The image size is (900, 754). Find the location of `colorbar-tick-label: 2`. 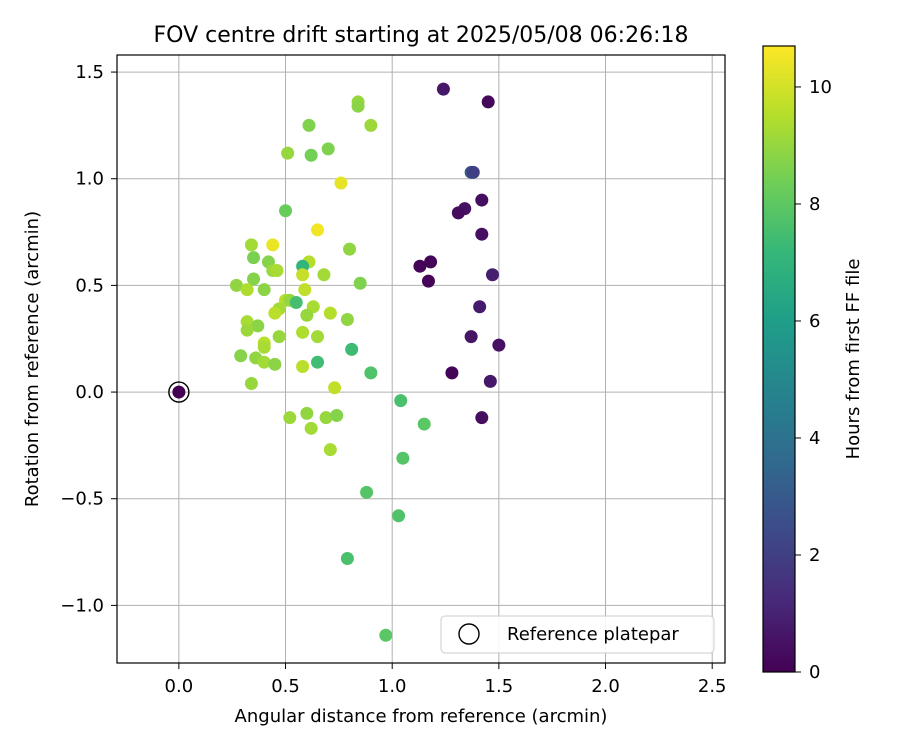

colorbar-tick-label: 2 is located at coordinates (814, 555).